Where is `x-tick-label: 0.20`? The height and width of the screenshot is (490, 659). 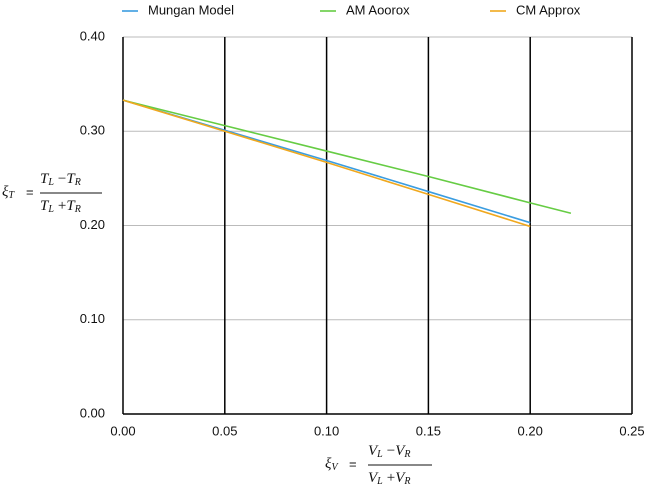 x-tick-label: 0.20 is located at coordinates (530, 430).